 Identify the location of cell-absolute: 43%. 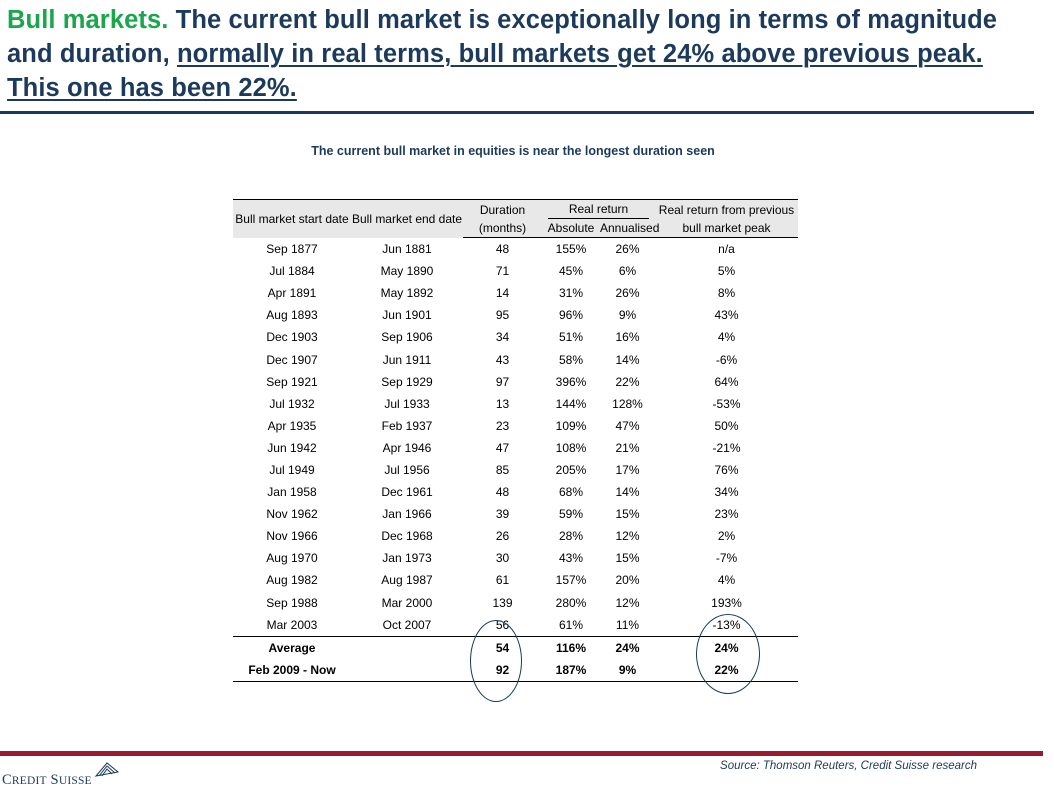
(571, 558).